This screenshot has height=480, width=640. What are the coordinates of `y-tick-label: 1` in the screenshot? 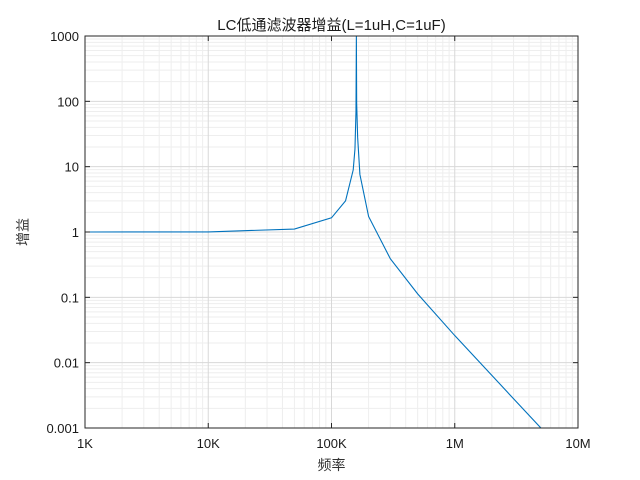 It's located at (75, 232).